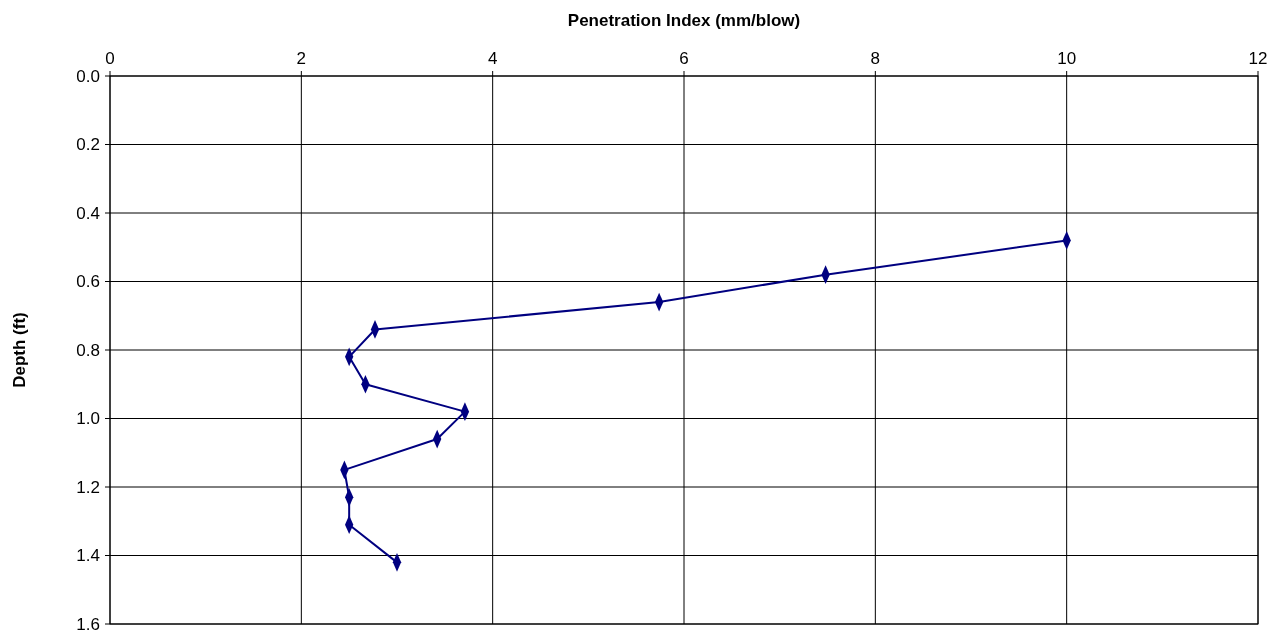  I want to click on y-tick-label: 0.0, so click(88, 76).